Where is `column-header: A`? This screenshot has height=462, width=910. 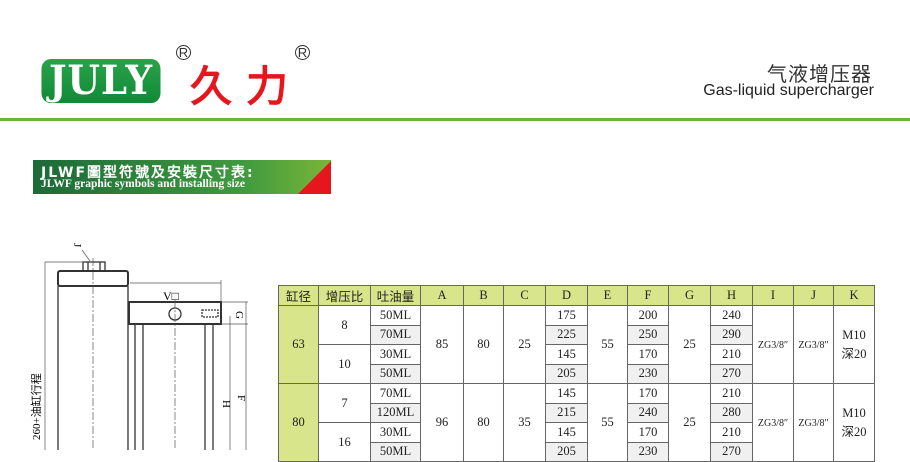 column-header: A is located at coordinates (442, 295).